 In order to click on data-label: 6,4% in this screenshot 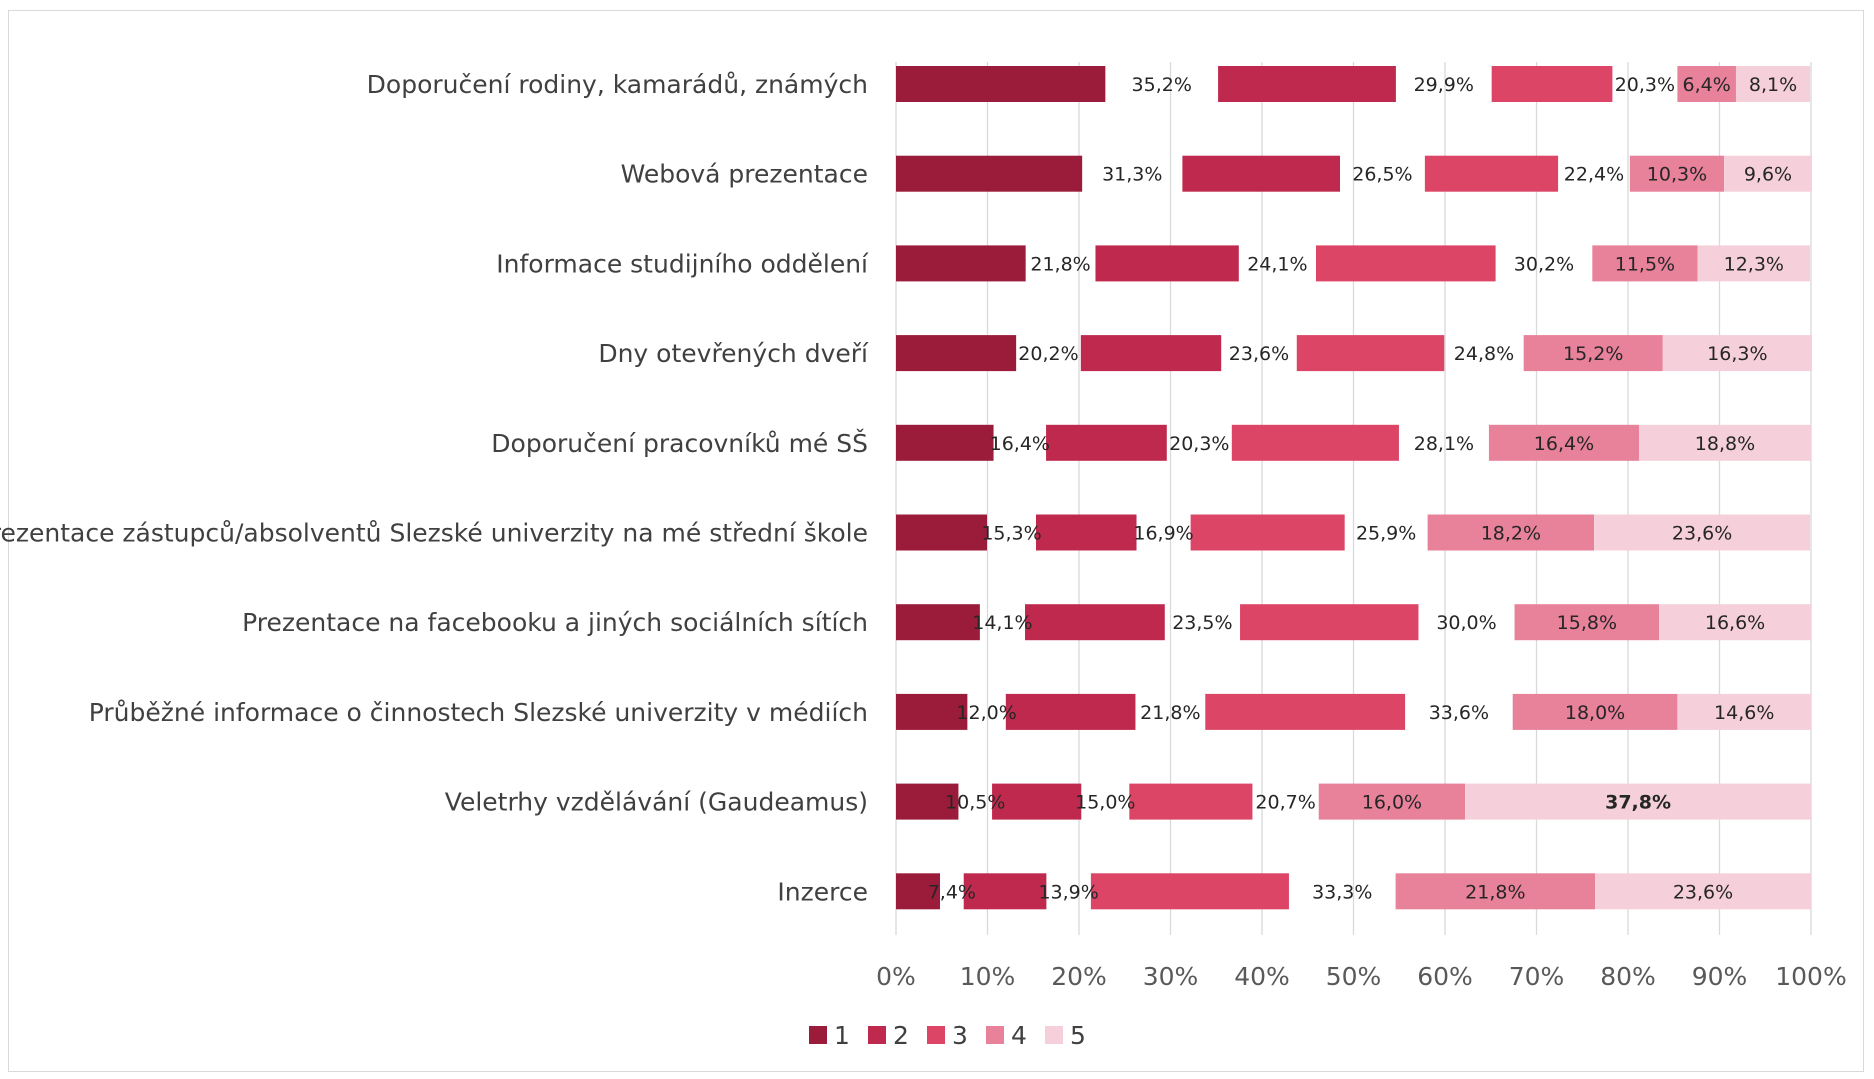, I will do `click(1707, 85)`.